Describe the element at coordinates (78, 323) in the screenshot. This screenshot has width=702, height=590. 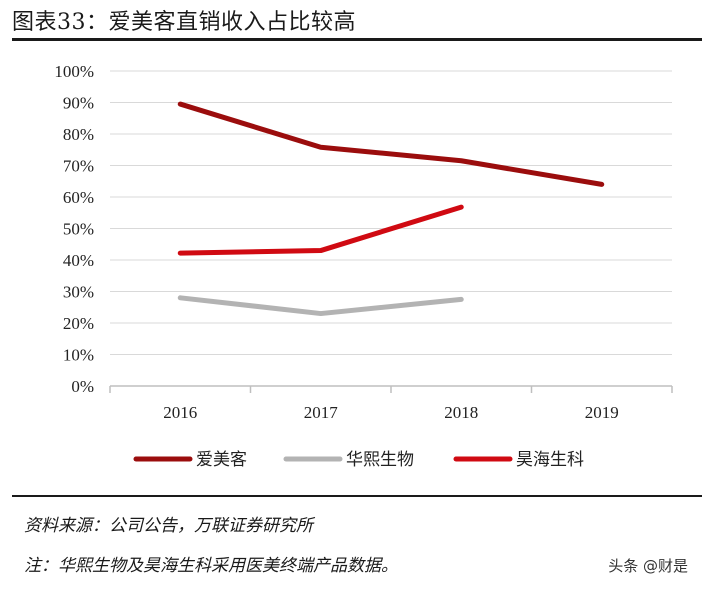
I see `y-tick-label: 20%` at that location.